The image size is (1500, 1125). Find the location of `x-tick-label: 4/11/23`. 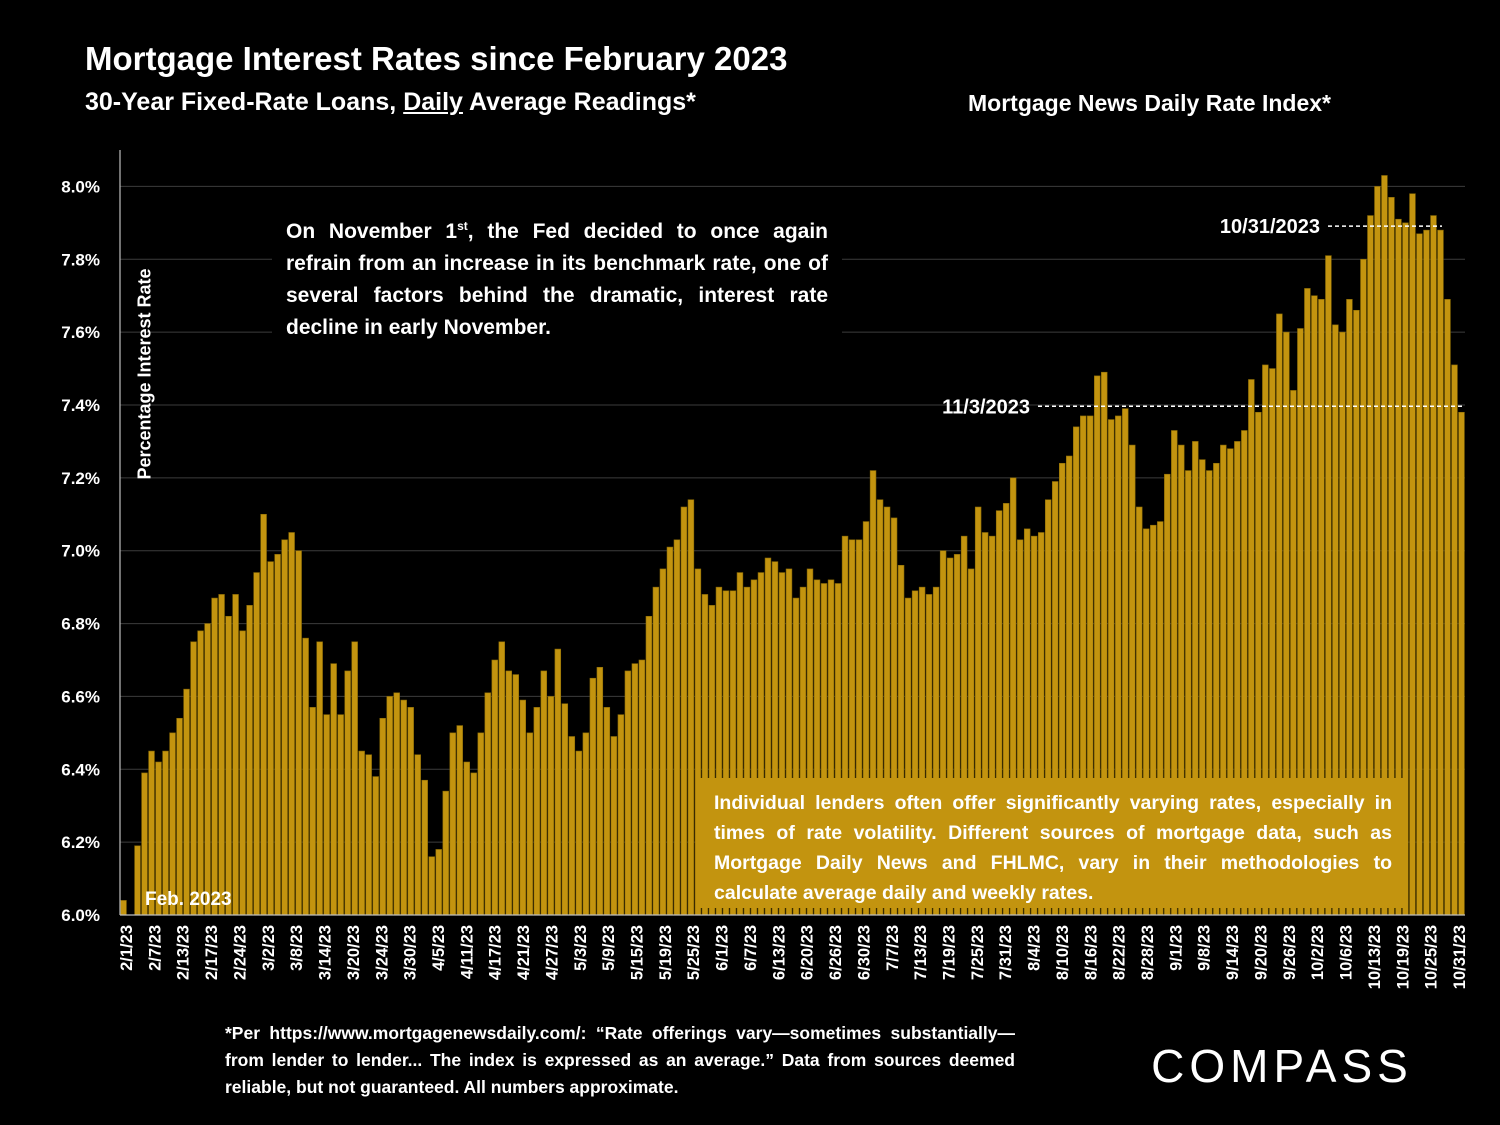

x-tick-label: 4/11/23 is located at coordinates (467, 952).